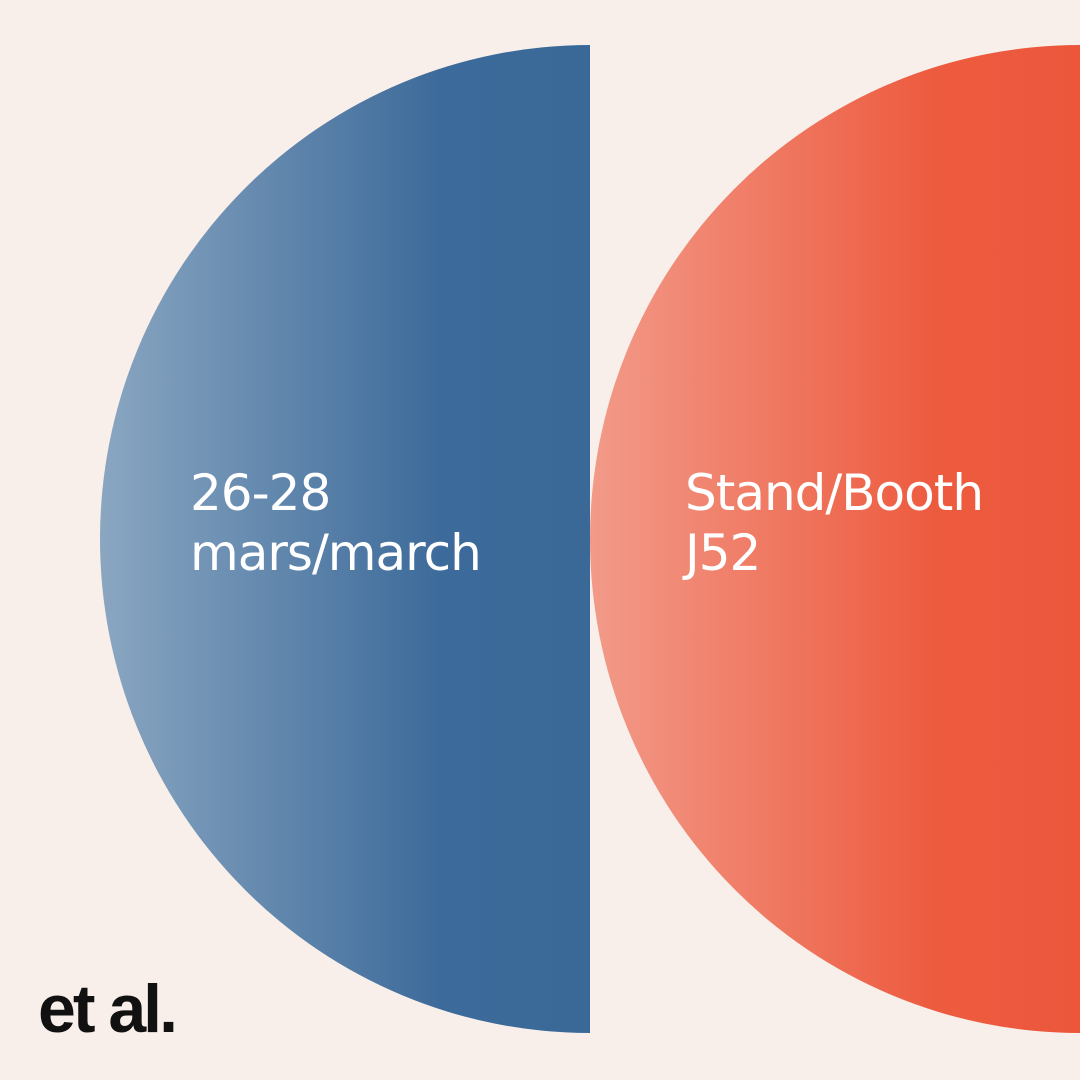 The image size is (1080, 1080). What do you see at coordinates (260, 493) in the screenshot?
I see `date-line: 26-28` at bounding box center [260, 493].